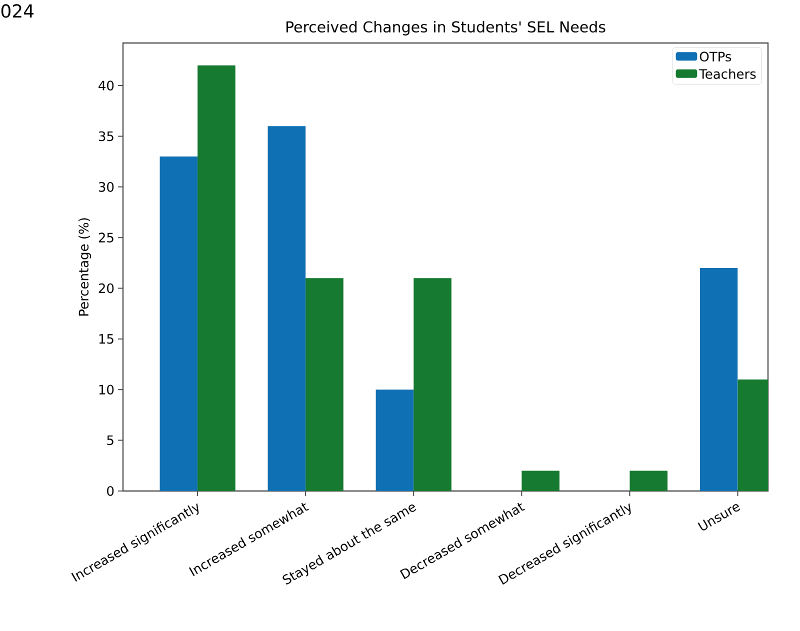 The width and height of the screenshot is (800, 631). I want to click on y-tick-label: 10, so click(106, 389).